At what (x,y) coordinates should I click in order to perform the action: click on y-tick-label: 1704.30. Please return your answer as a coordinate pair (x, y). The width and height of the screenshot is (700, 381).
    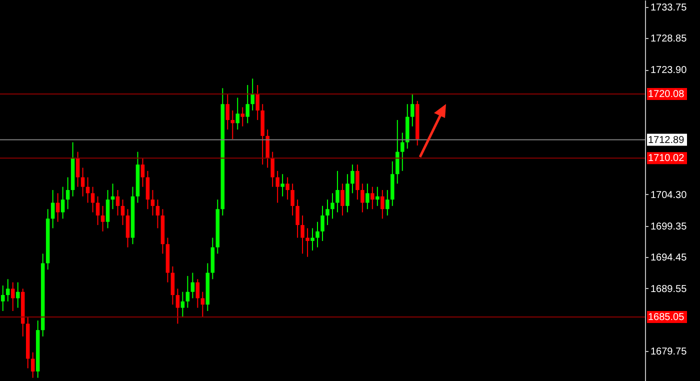
    Looking at the image, I should click on (669, 195).